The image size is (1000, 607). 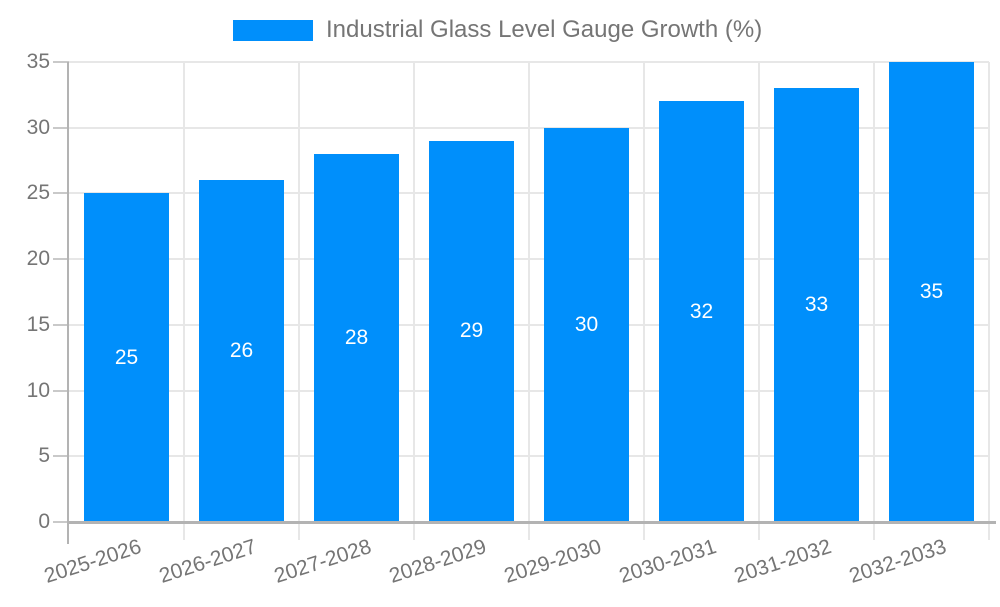 I want to click on bar-2027-2028: 28, so click(x=356, y=338).